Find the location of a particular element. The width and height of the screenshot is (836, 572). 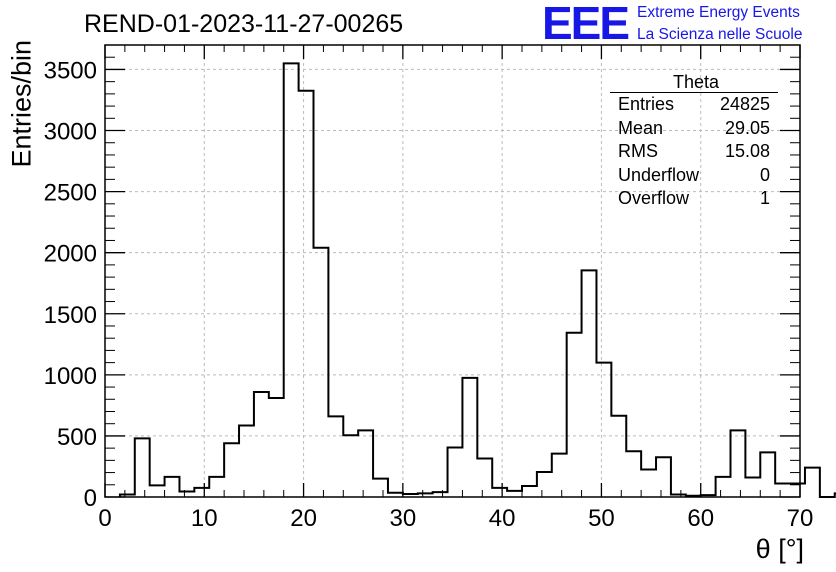

y-tick-label: 1000 is located at coordinates (70, 376).